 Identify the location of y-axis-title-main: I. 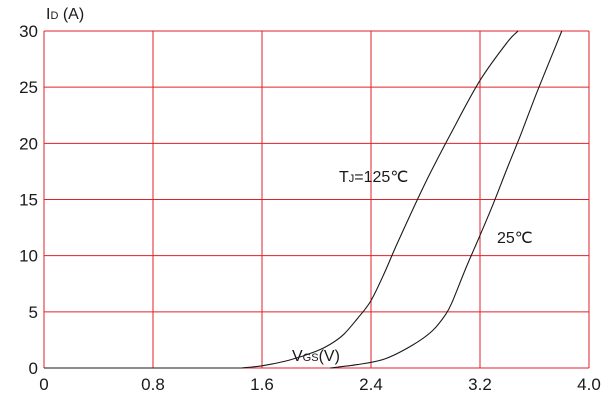
(48, 14).